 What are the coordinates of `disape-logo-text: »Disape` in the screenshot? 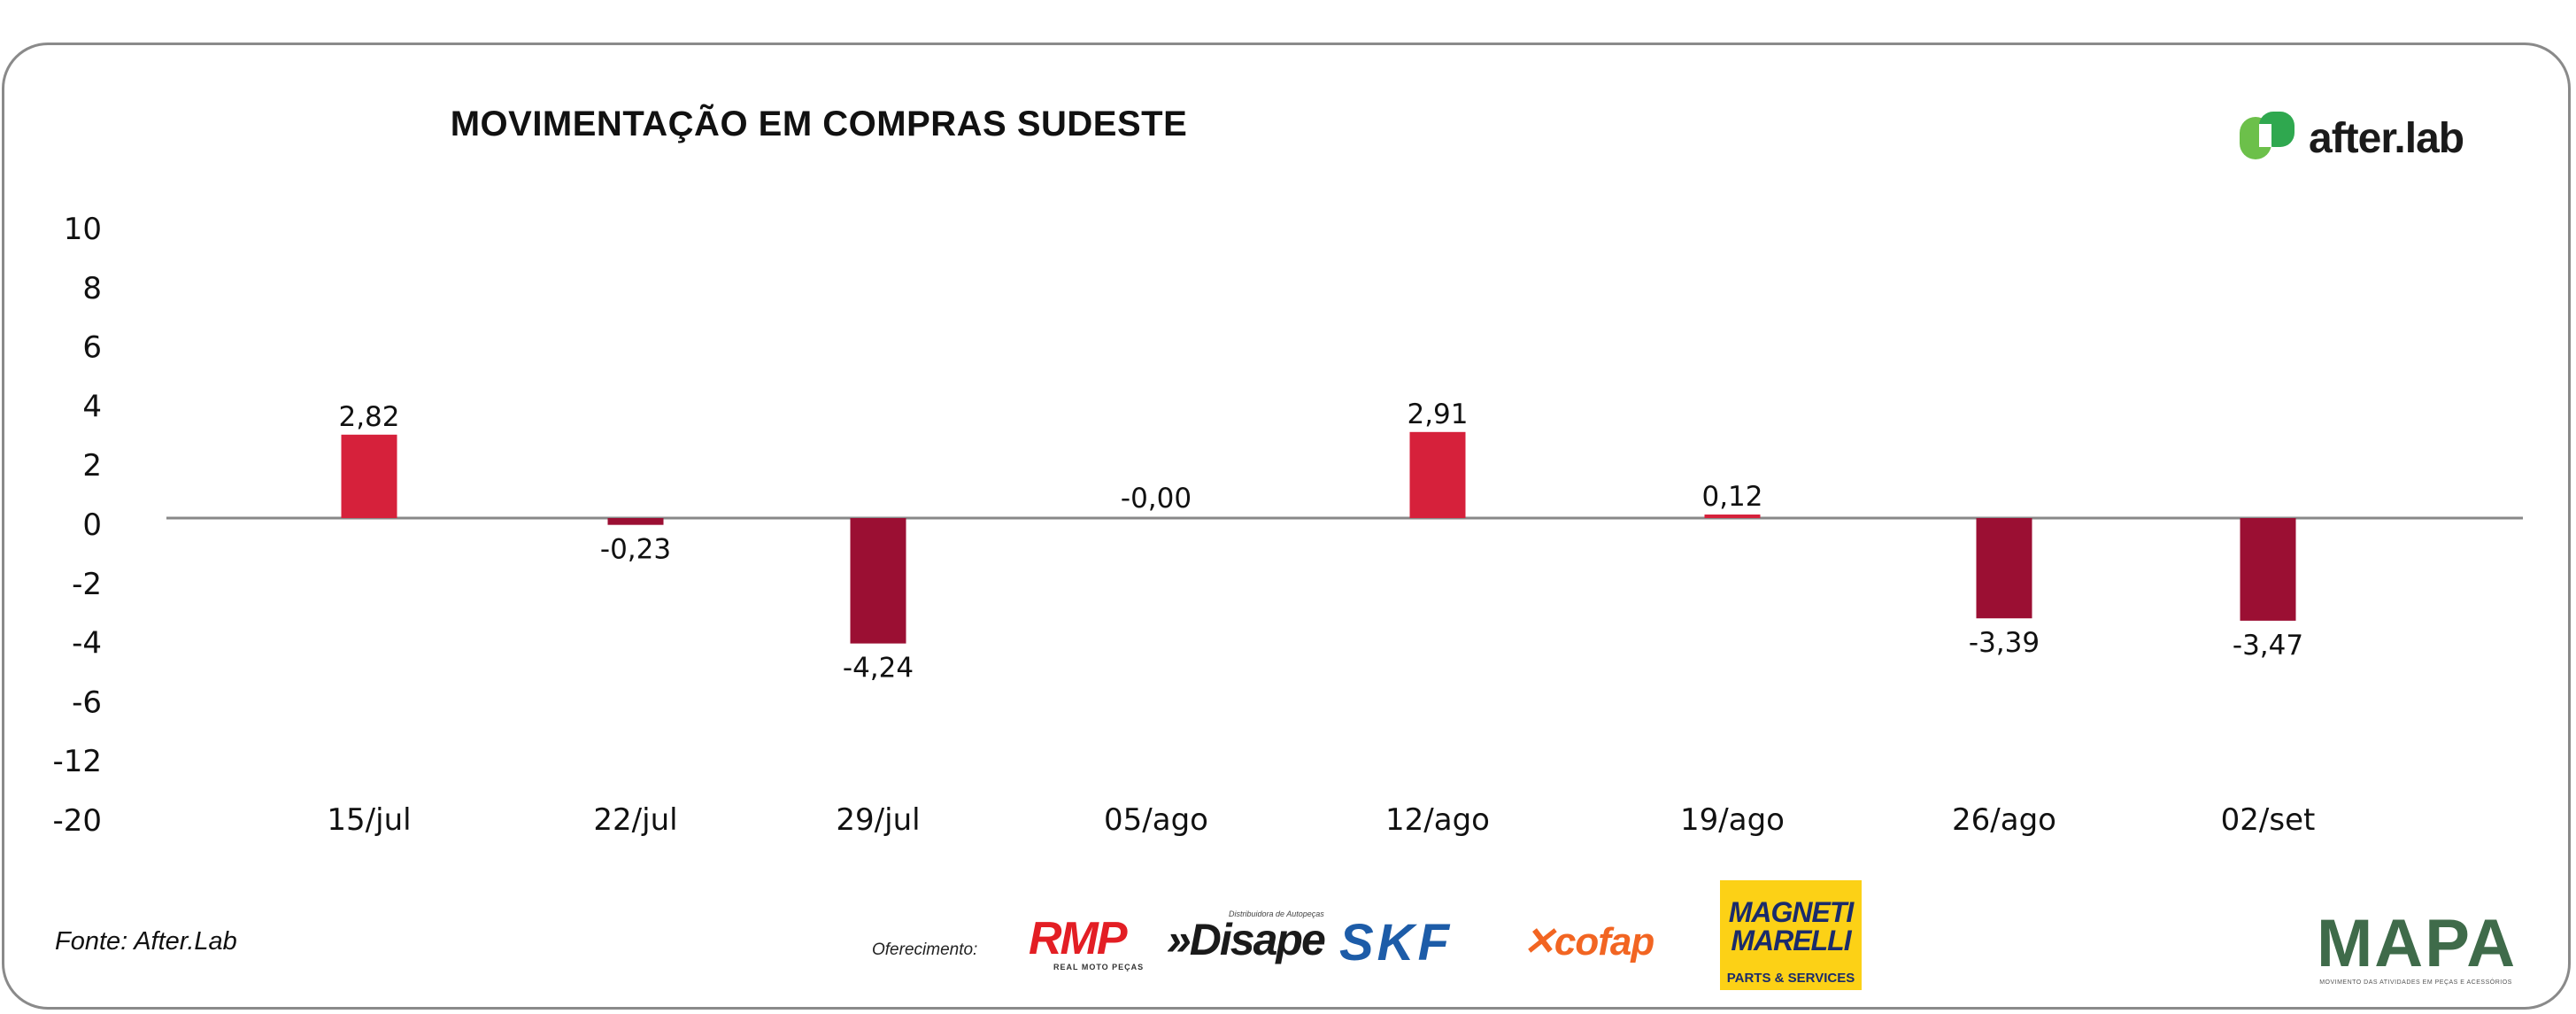 It's located at (1246, 939).